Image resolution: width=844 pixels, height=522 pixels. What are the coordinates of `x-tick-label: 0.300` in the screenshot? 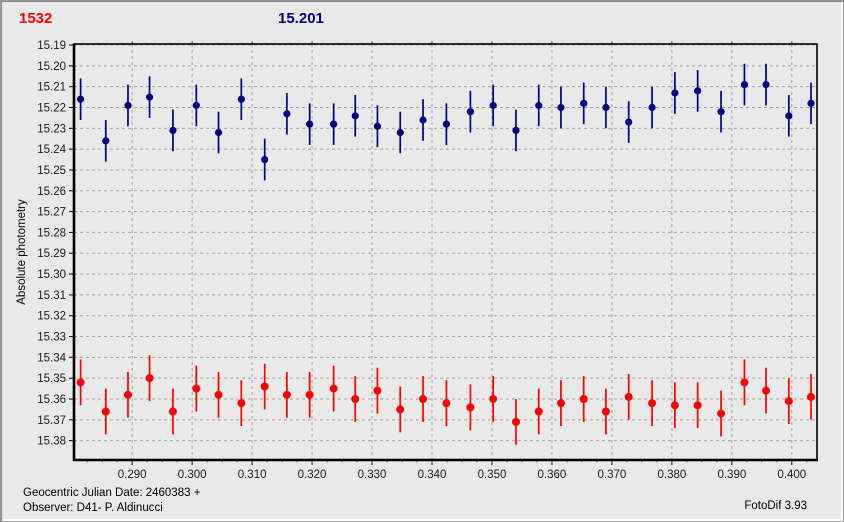 It's located at (192, 475).